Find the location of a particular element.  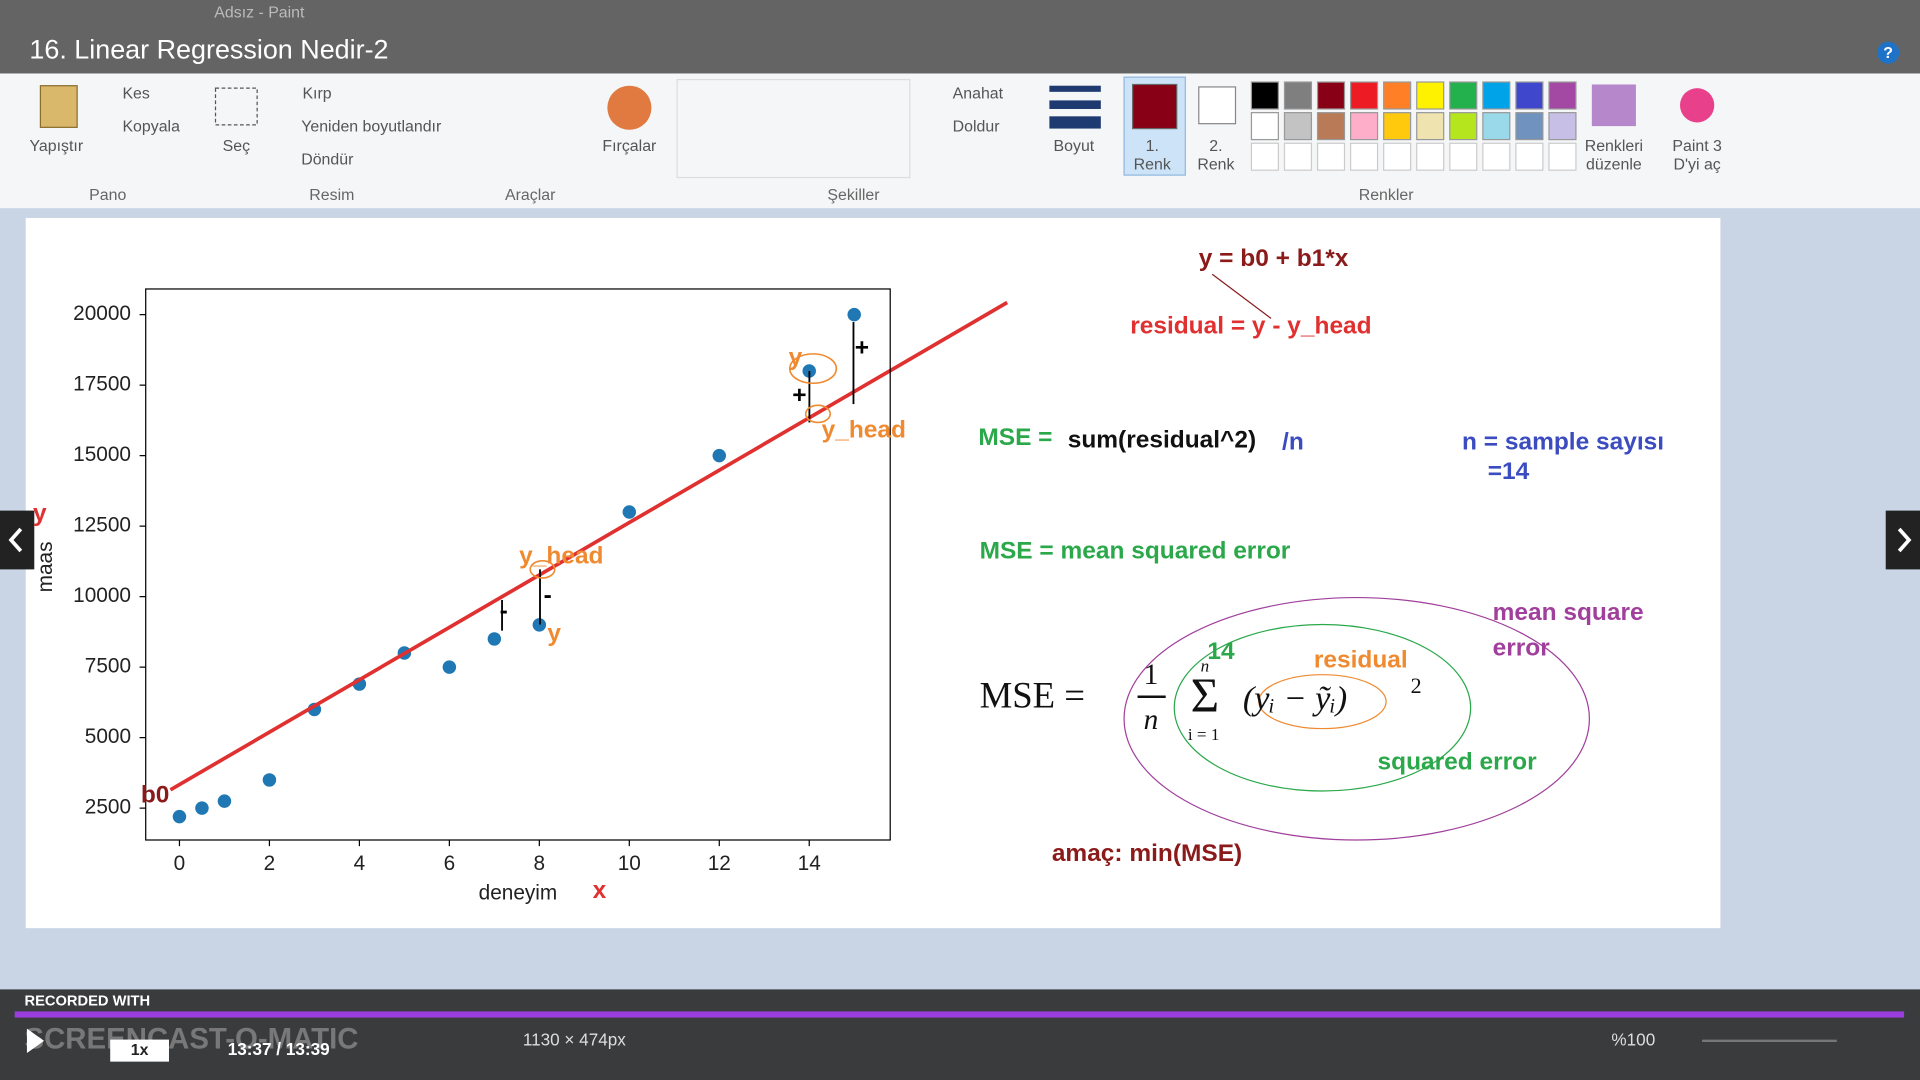

note: amaç: min(MSE) is located at coordinates (1147, 853).